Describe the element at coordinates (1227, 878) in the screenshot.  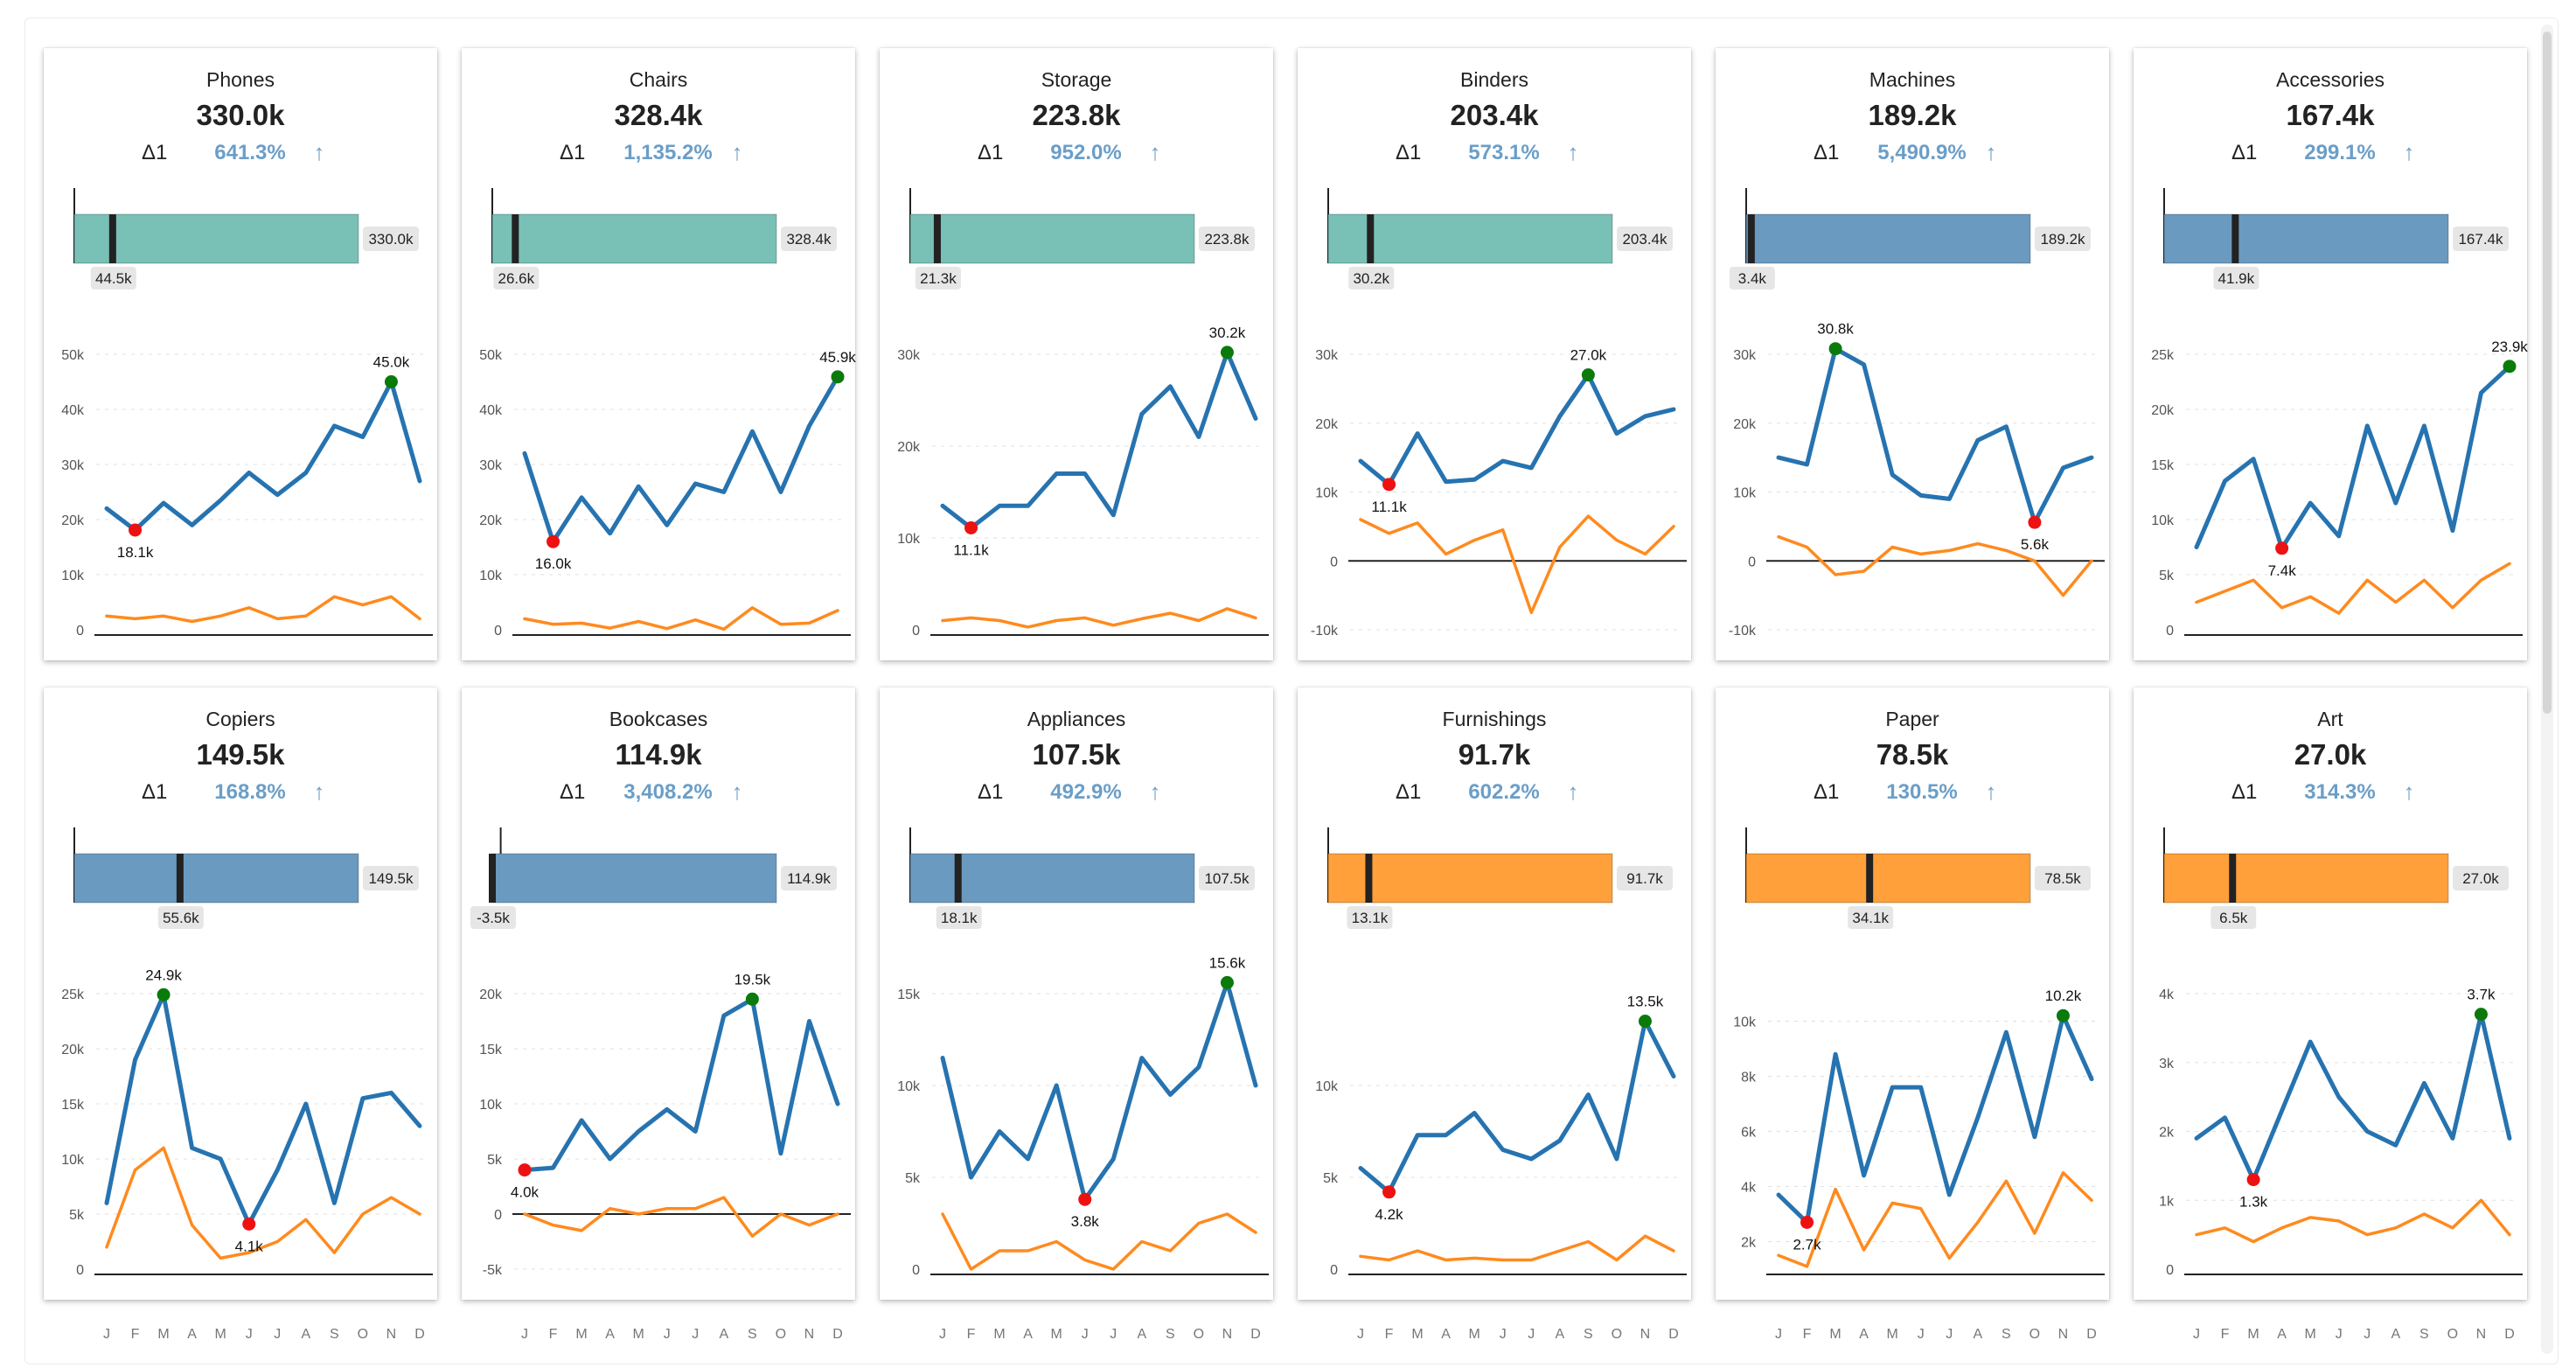
I see `bar-end-label: 107.5k` at that location.